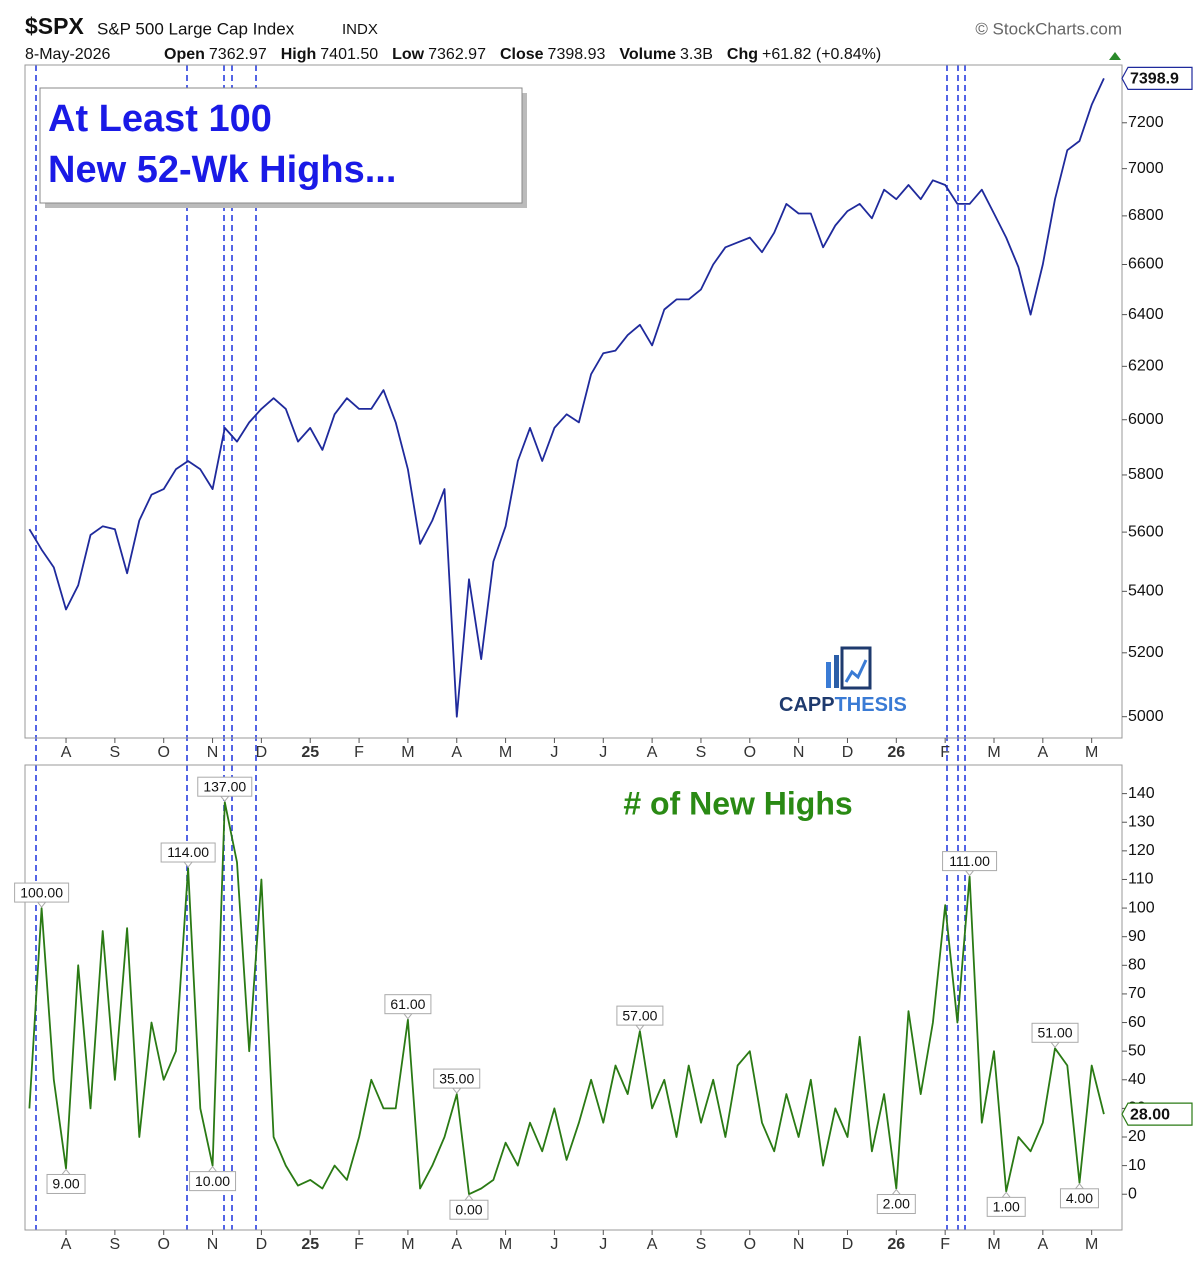 The height and width of the screenshot is (1266, 1200). Describe the element at coordinates (1137, 1022) in the screenshot. I see `y-tick-label: 60` at that location.